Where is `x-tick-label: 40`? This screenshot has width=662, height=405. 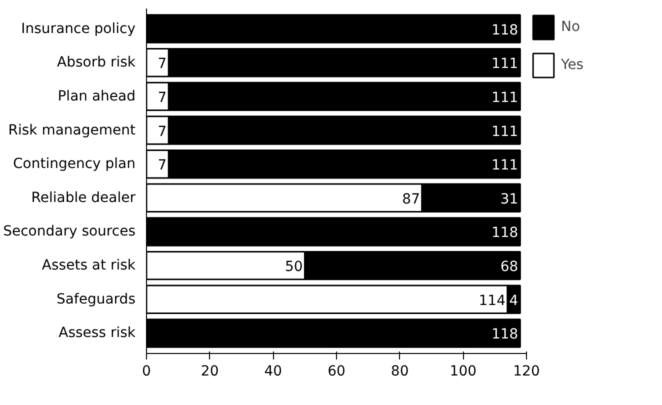
x-tick-label: 40 is located at coordinates (273, 372).